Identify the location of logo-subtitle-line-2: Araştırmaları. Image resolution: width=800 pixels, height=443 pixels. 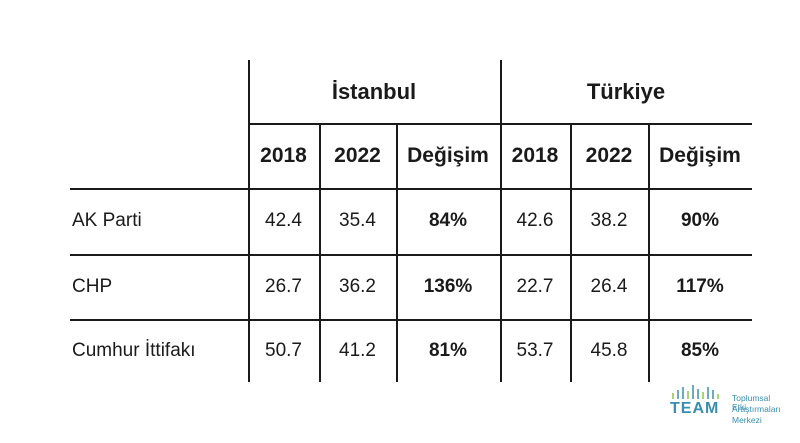
(756, 409).